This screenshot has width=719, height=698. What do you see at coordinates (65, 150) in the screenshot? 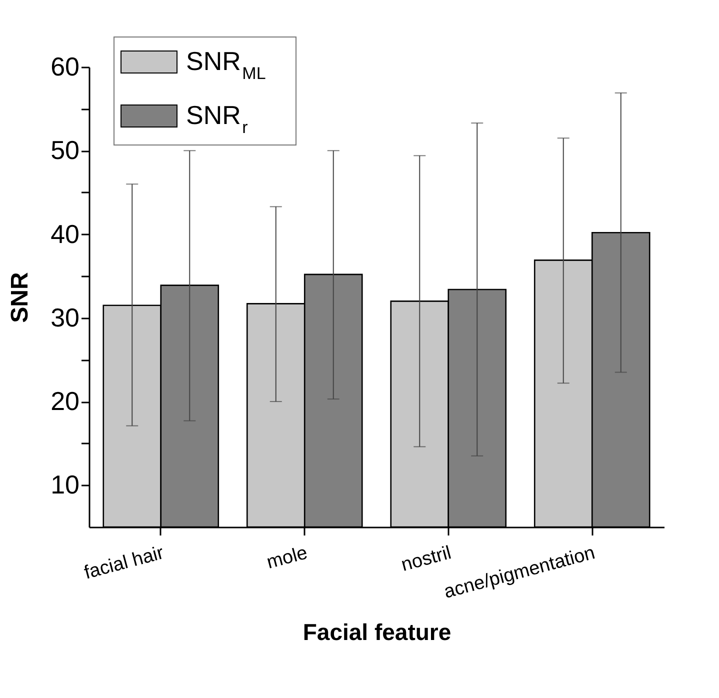
I see `y-tick-label: 50` at bounding box center [65, 150].